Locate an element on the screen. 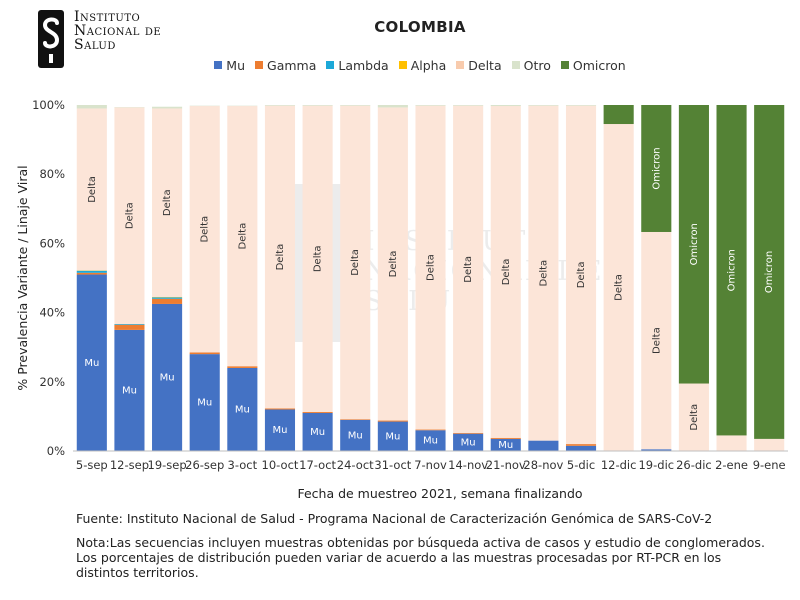 Image resolution: width=800 pixels, height=600 pixels. x-tick-label: 19-sep is located at coordinates (167, 465).